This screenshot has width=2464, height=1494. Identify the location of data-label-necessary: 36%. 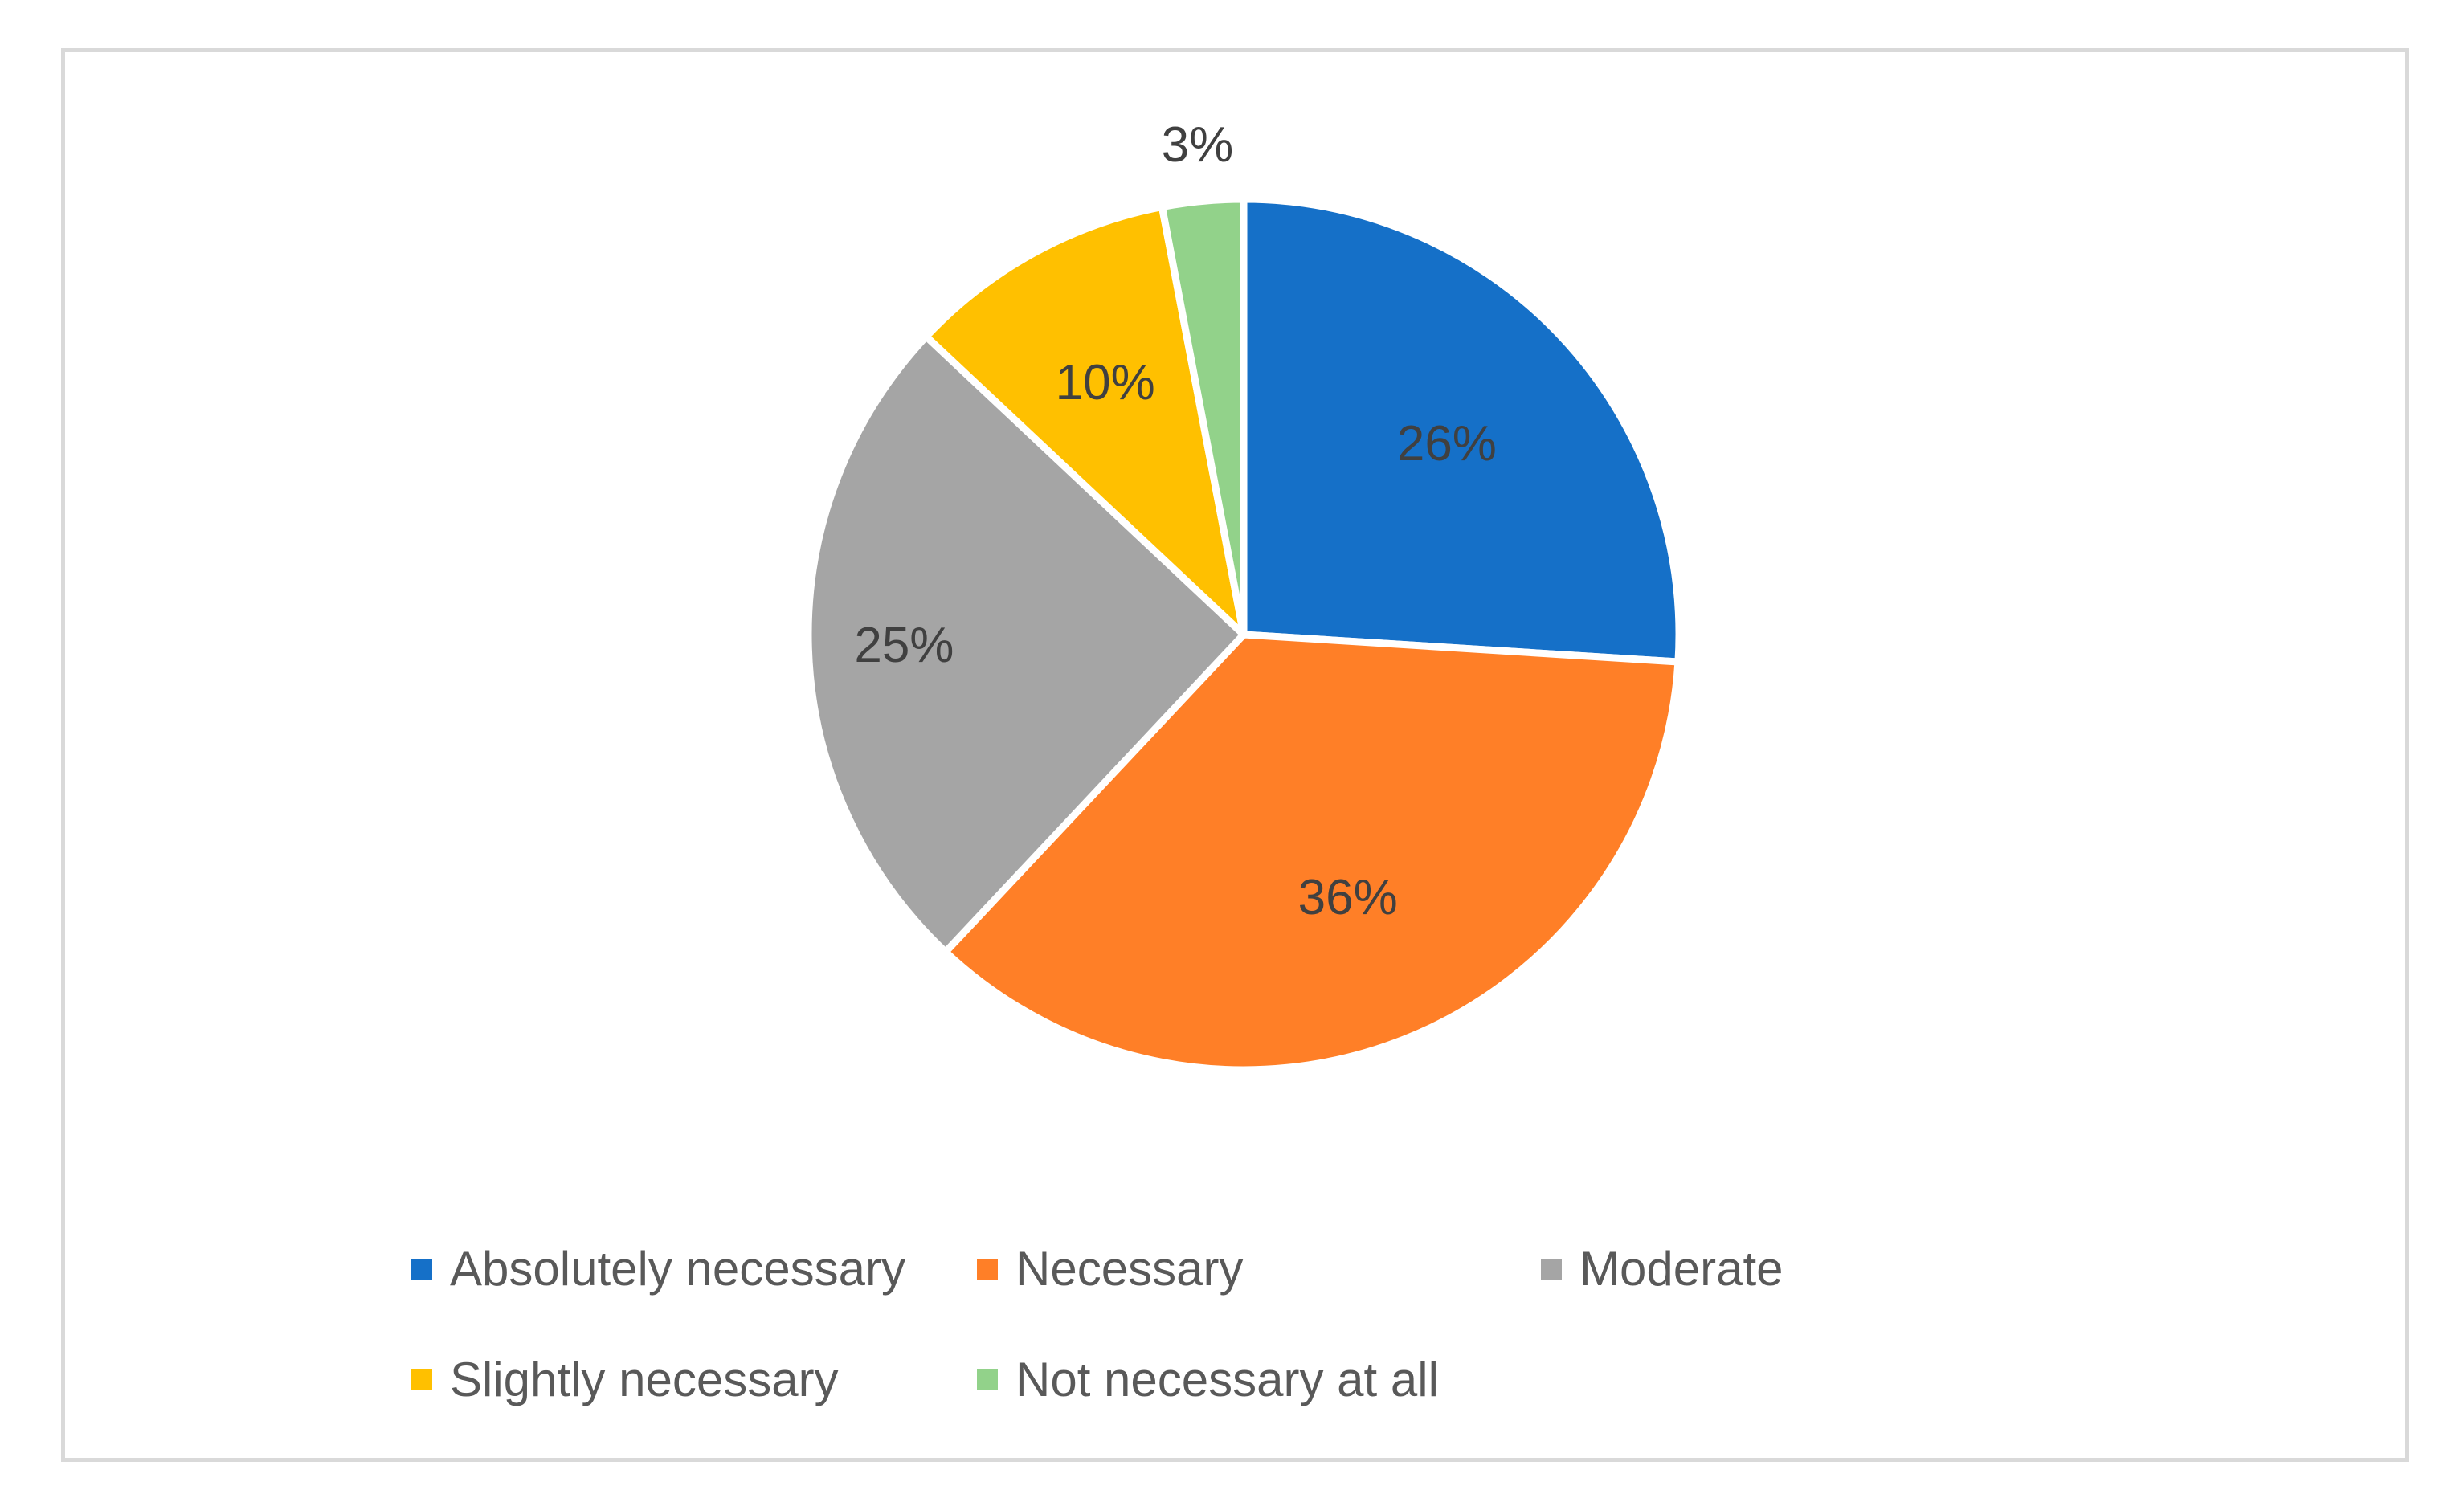
(1348, 897).